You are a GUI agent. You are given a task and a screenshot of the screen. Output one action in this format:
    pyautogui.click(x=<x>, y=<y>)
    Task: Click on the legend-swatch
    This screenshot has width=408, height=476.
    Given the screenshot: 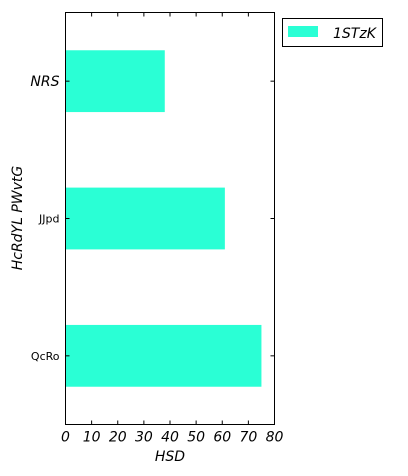 What is the action you would take?
    pyautogui.click(x=303, y=31)
    